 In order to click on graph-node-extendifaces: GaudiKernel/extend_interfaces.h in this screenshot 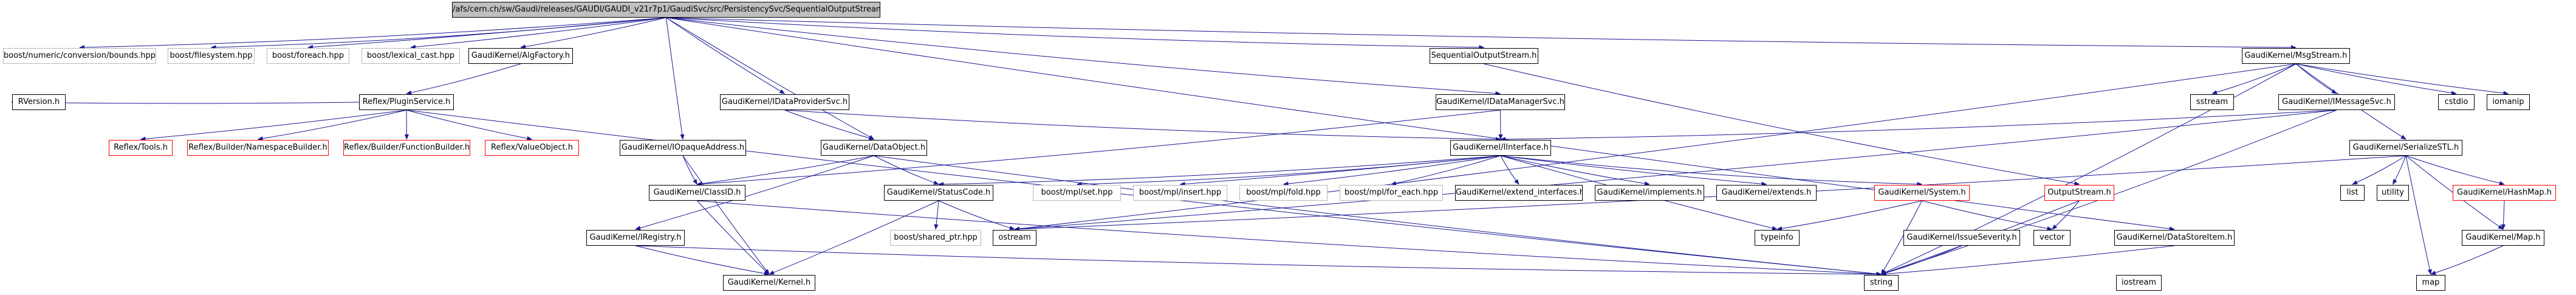, I will do `click(1519, 193)`.